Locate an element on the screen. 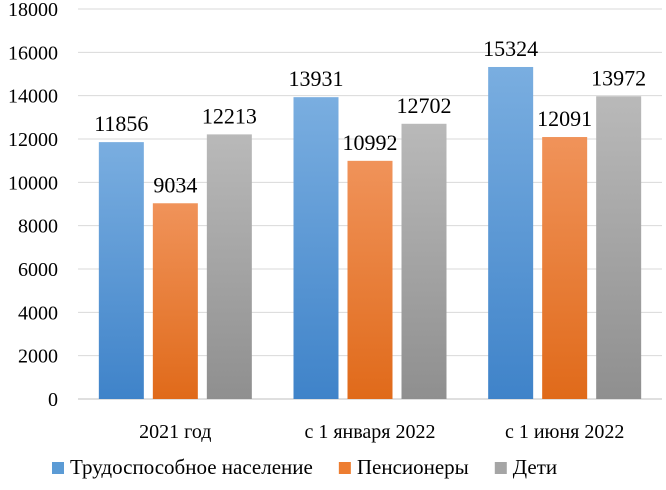 This screenshot has height=490, width=666. data-label: 13931 is located at coordinates (316, 78).